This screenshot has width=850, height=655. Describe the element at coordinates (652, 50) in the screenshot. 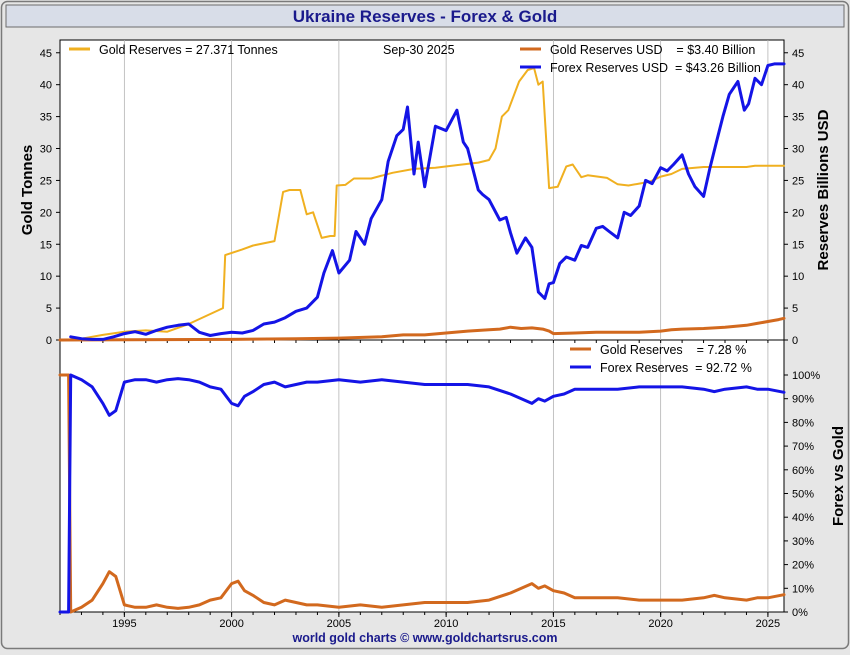

I see `legend-gold-usd: Gold Reserves USD = $3.40 Billion` at that location.